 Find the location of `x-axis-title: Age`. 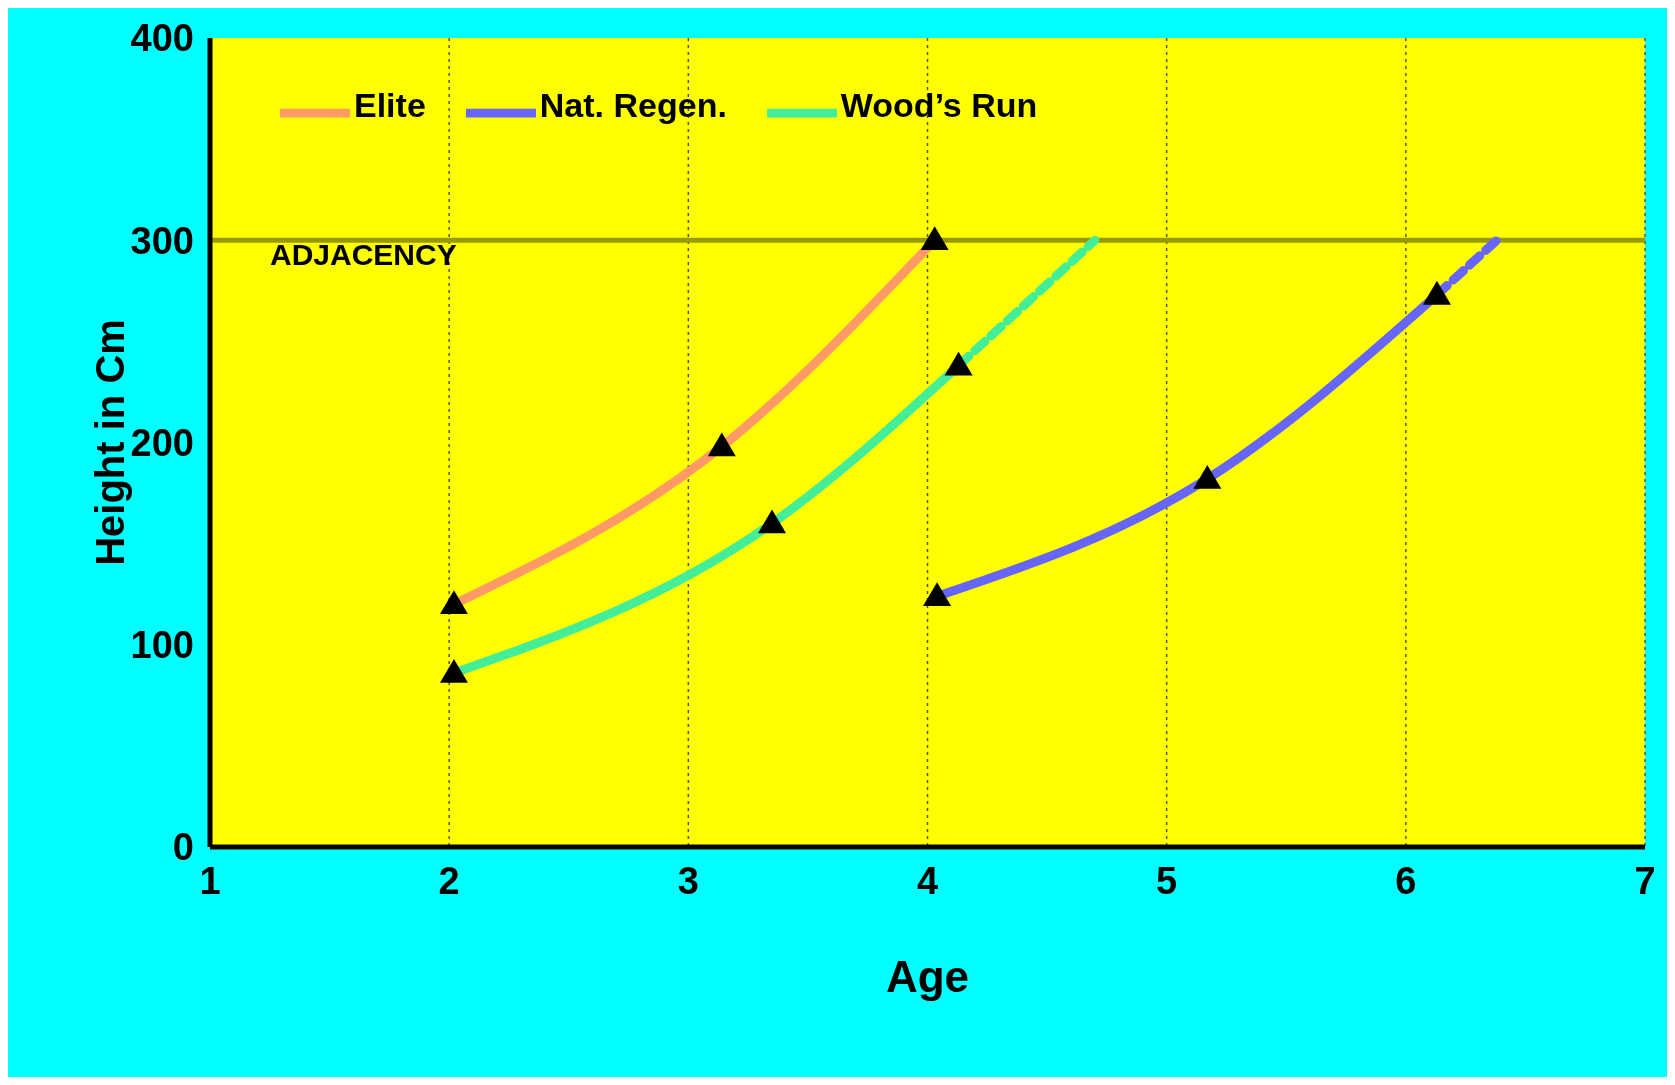

x-axis-title: Age is located at coordinates (927, 976).